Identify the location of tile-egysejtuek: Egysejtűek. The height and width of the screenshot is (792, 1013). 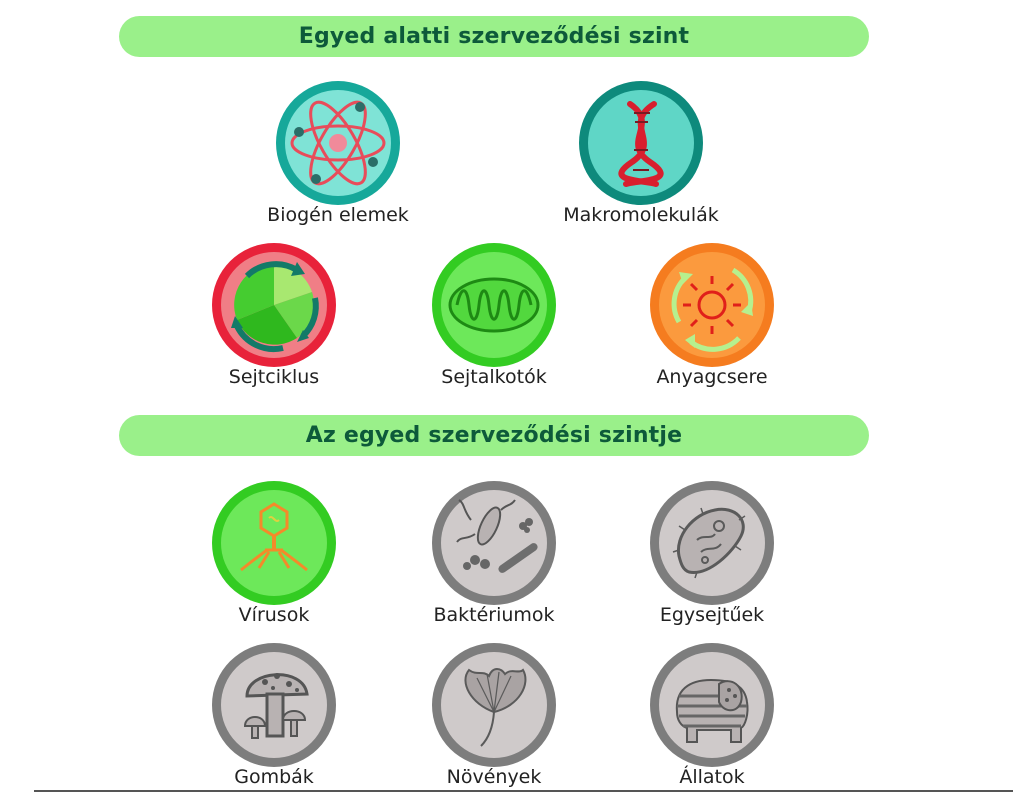
(712, 553).